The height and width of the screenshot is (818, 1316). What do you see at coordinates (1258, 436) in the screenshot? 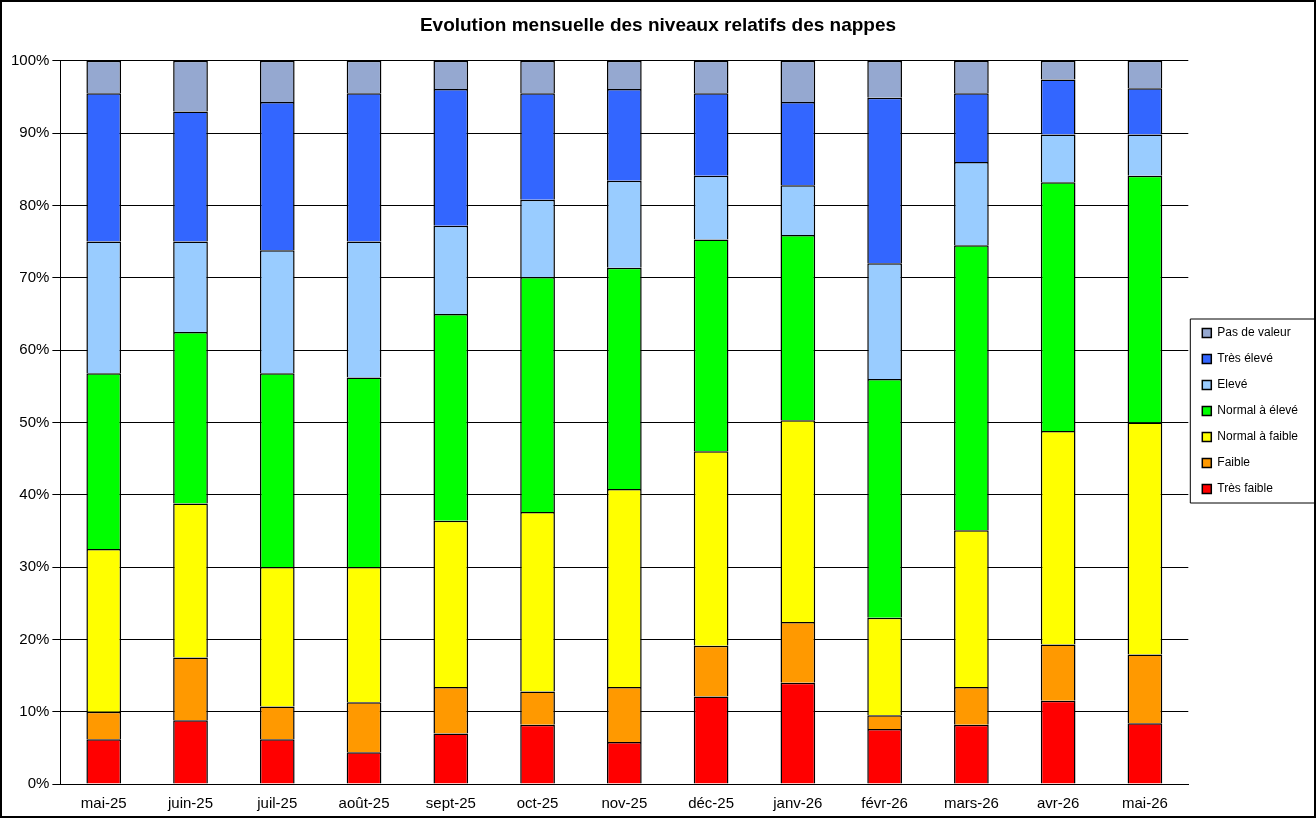
I see `legend-label: Normal à faible` at bounding box center [1258, 436].